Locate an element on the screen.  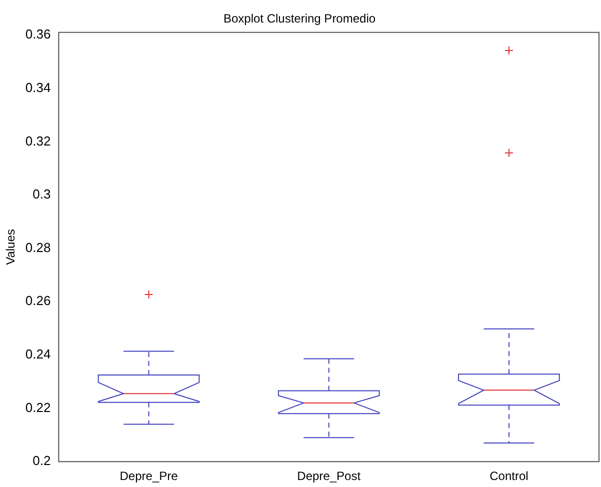
y-tick-label: 0.3 is located at coordinates (41, 194).